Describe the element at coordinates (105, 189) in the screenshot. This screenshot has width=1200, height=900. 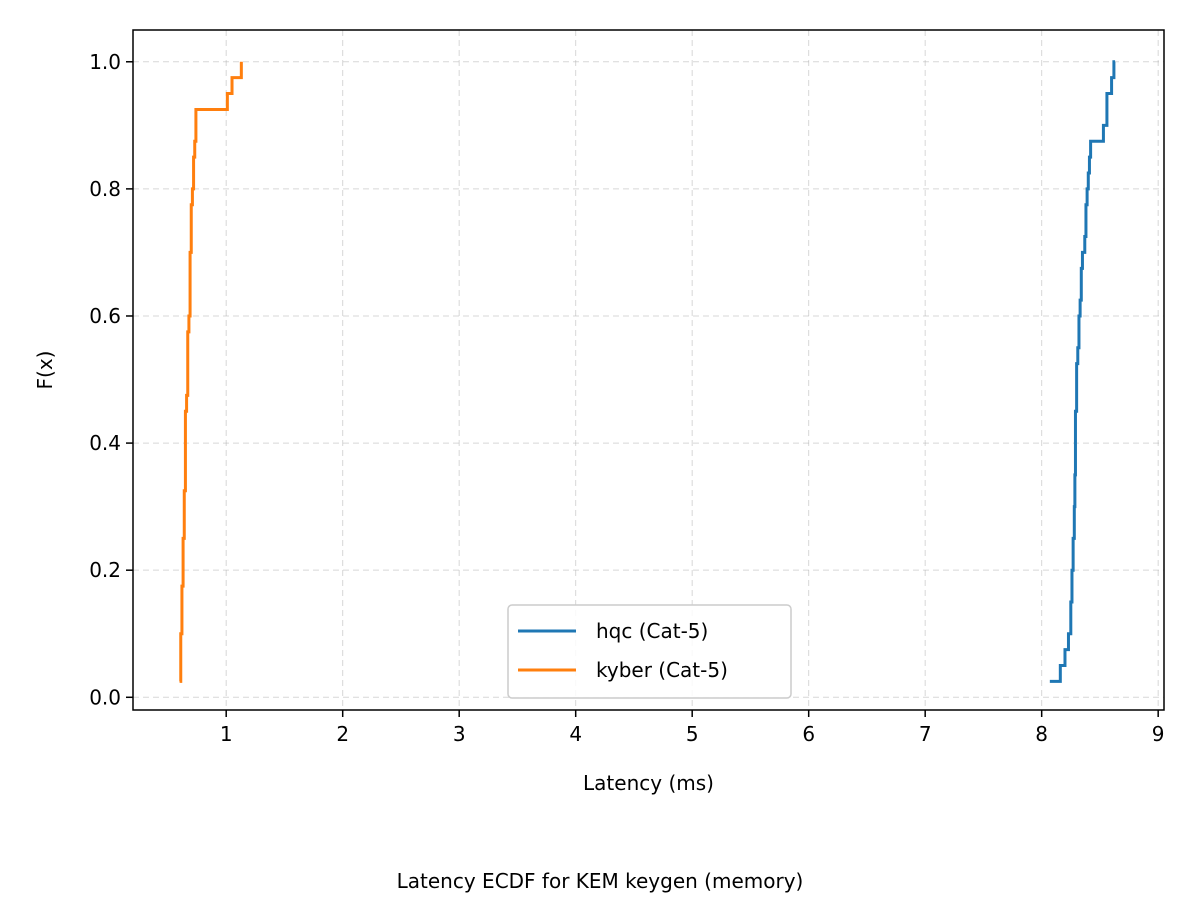
I see `y-tick-label: 0.8` at that location.